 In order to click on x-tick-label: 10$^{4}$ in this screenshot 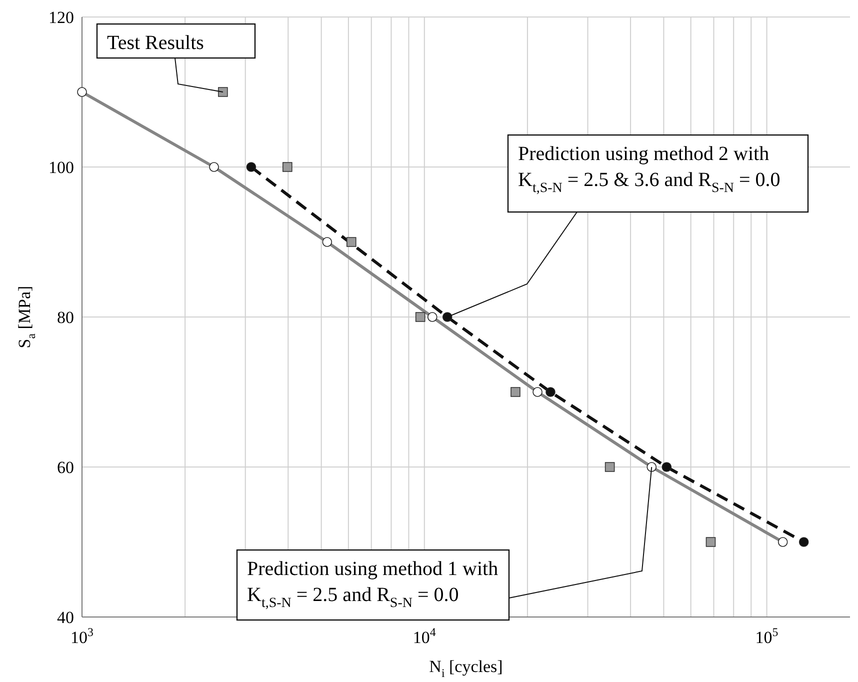, I will do `click(424, 636)`.